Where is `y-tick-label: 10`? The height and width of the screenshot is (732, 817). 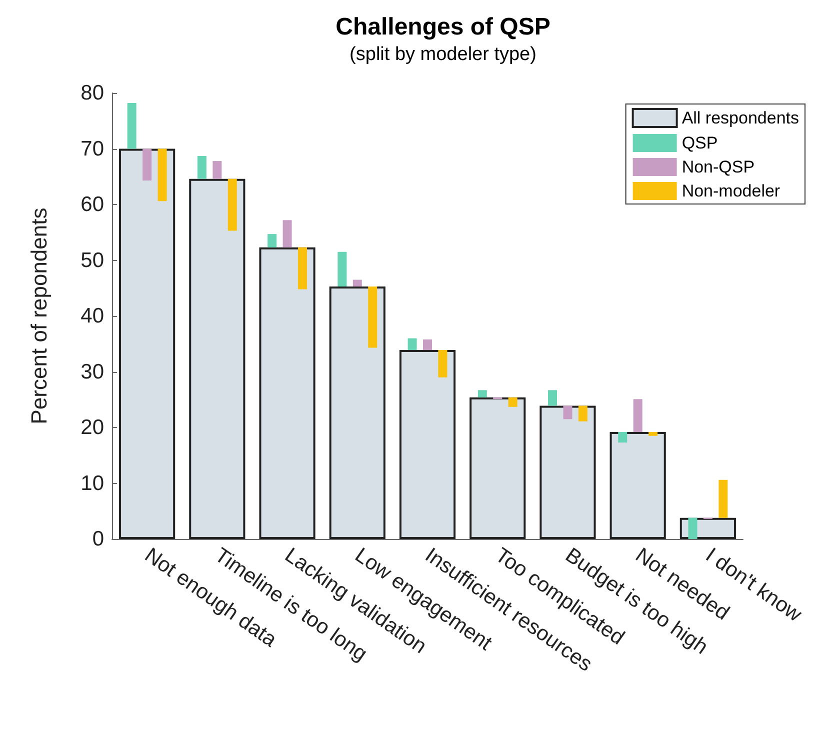 y-tick-label: 10 is located at coordinates (92, 483).